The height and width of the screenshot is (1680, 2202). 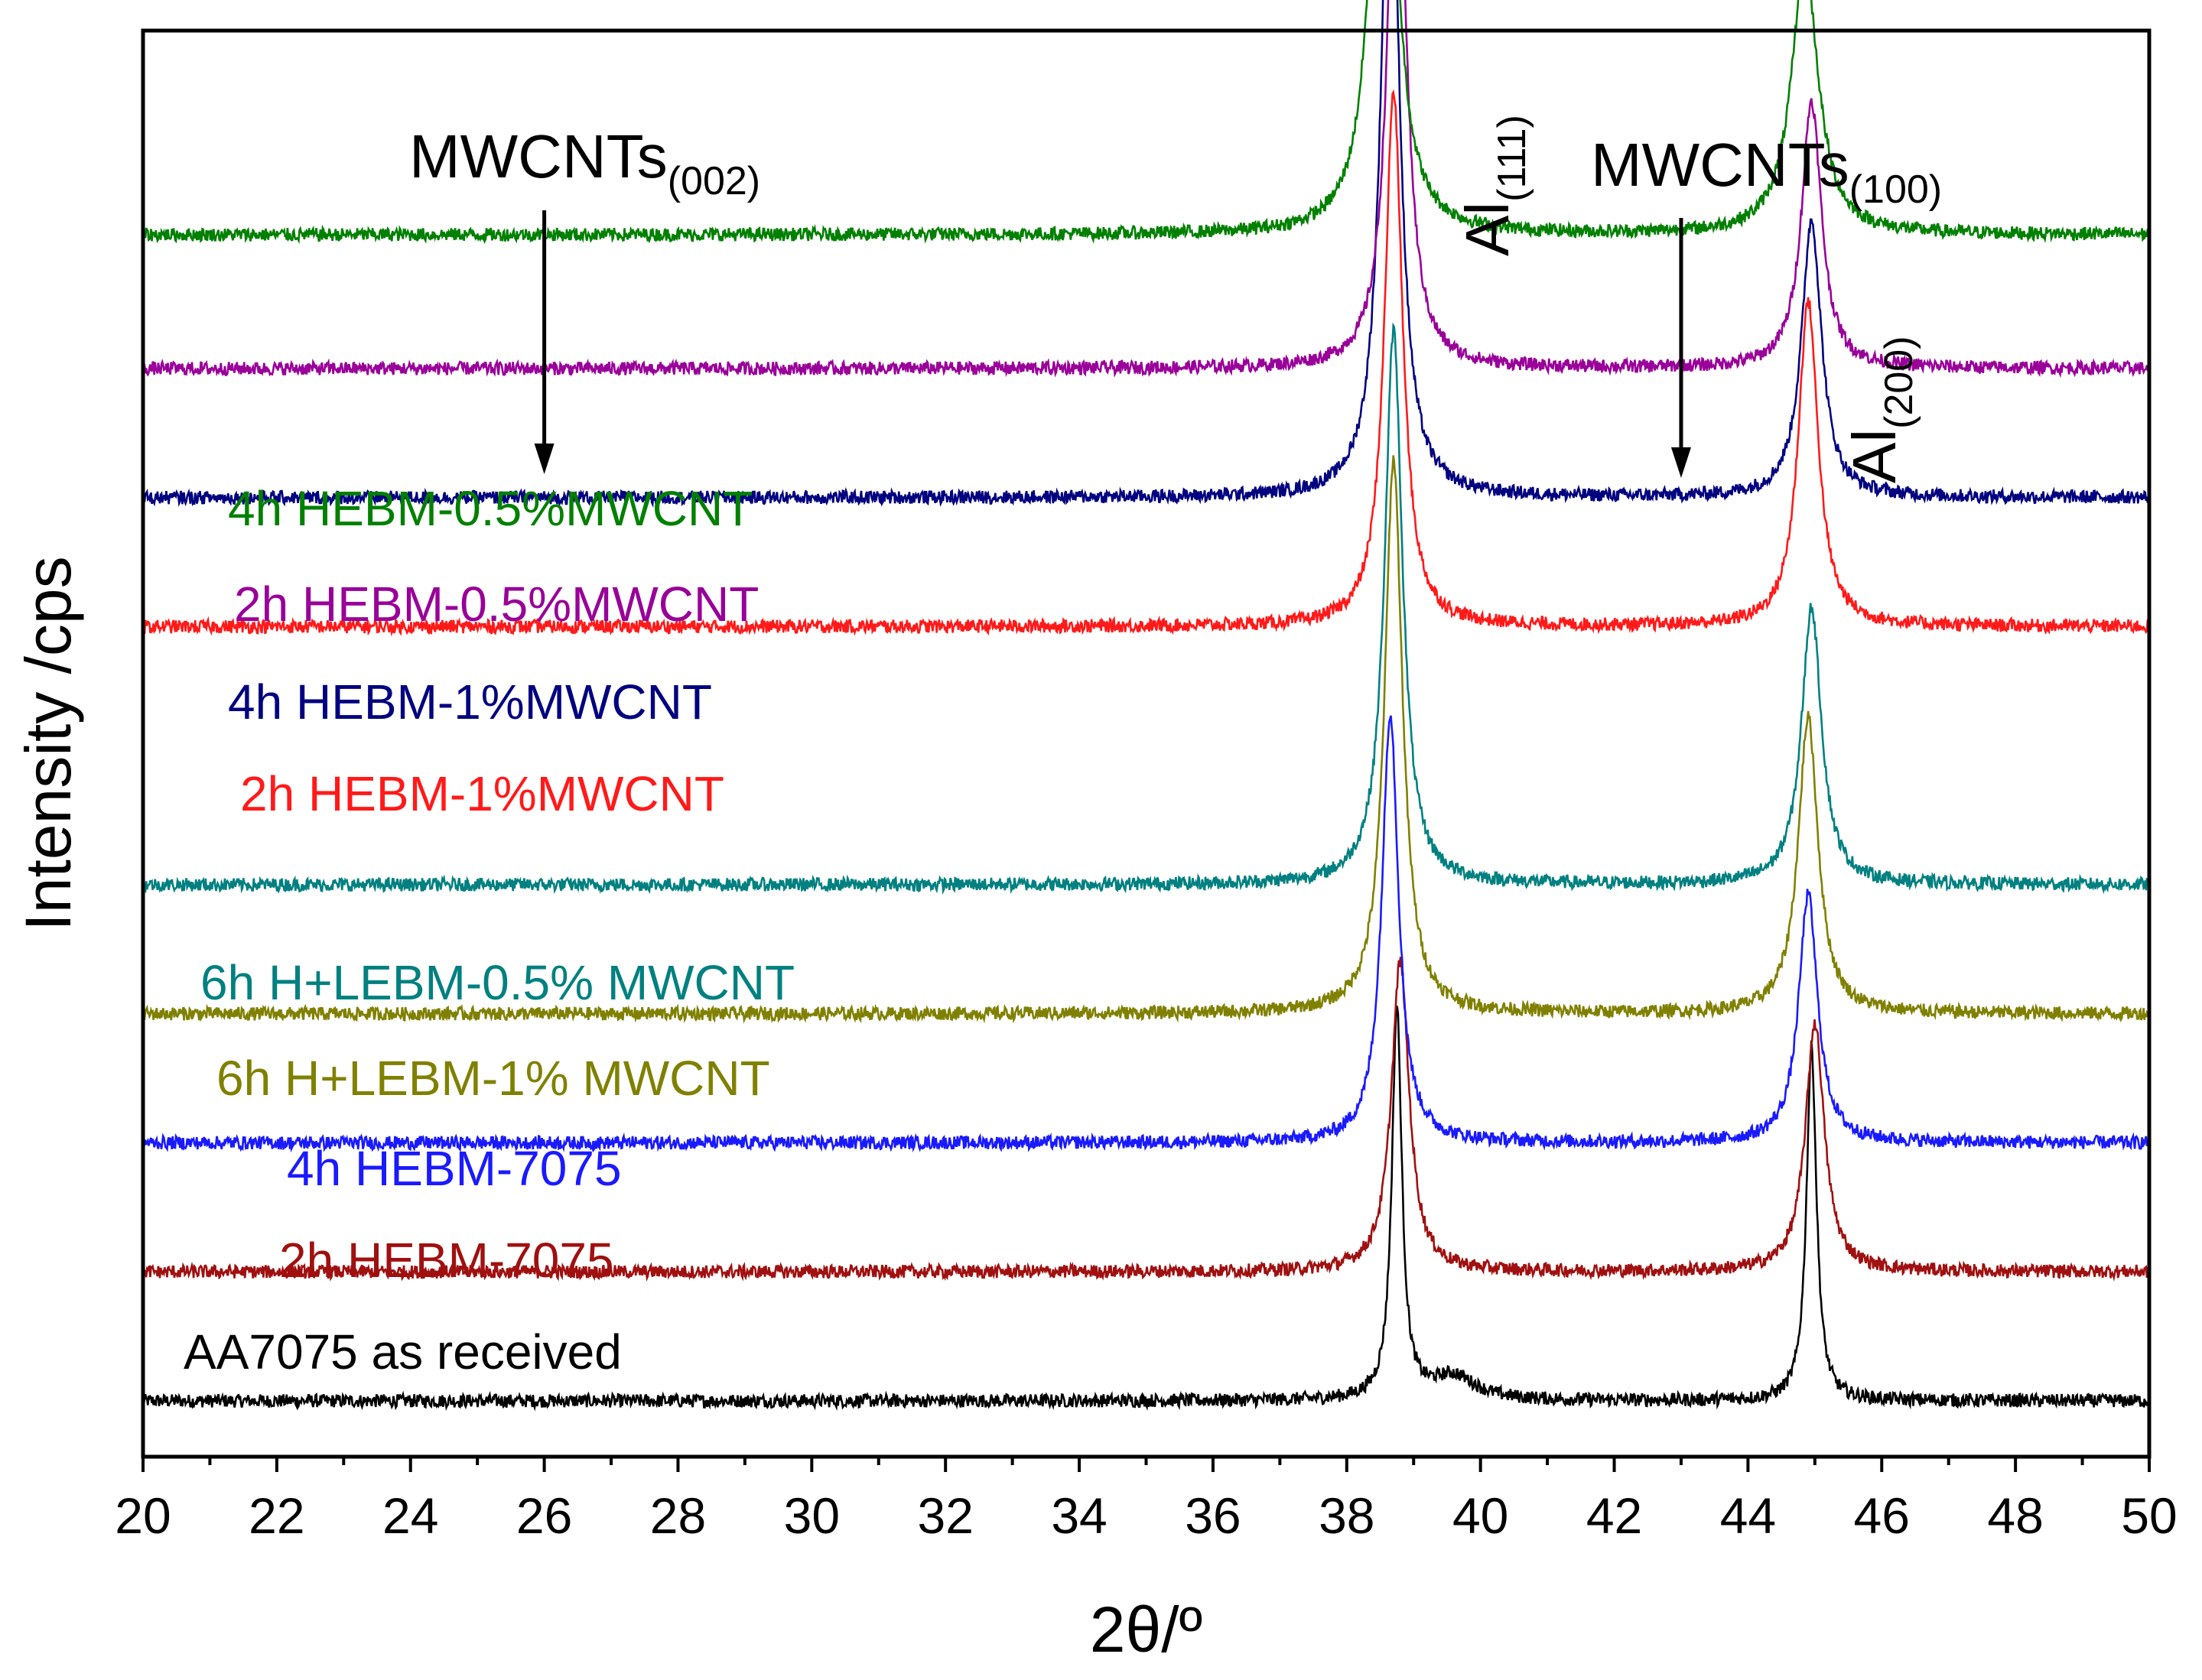 What do you see at coordinates (490, 508) in the screenshot?
I see `series-label-8: 4h HEBM-0.5%MWCNT` at bounding box center [490, 508].